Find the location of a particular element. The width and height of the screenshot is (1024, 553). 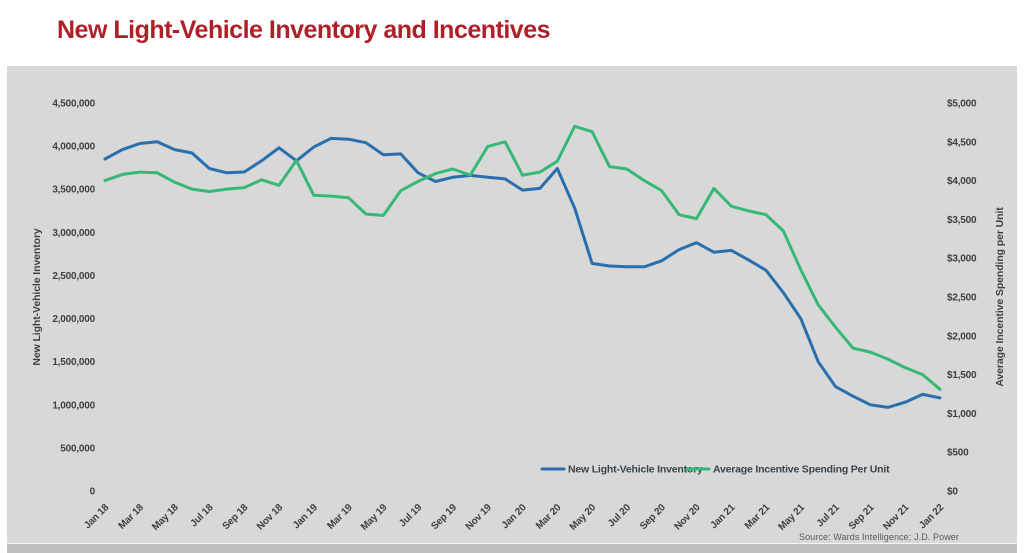

right-axis-tick: $4,500 is located at coordinates (962, 142).